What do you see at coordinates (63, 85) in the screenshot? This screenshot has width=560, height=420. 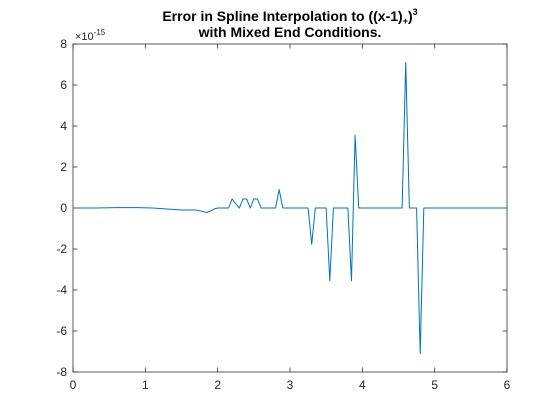 I see `y-tick-label: 6` at bounding box center [63, 85].